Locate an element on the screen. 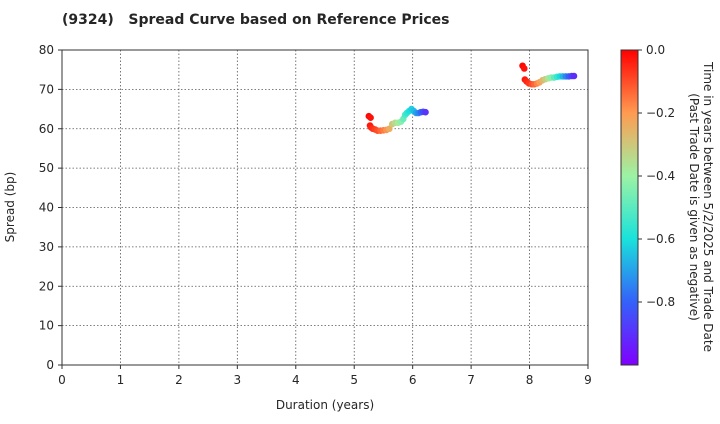  y-tick-label: 70 is located at coordinates (46, 89).